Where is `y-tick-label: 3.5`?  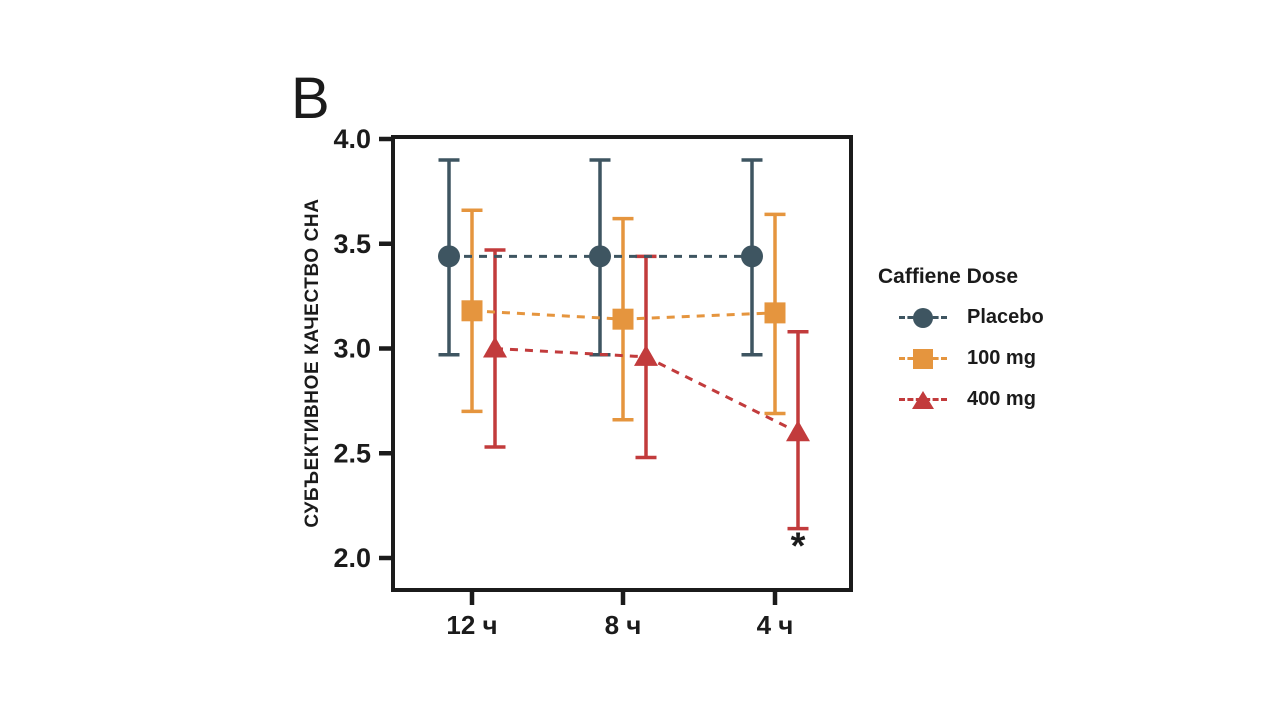
y-tick-label: 3.5 is located at coordinates (352, 244).